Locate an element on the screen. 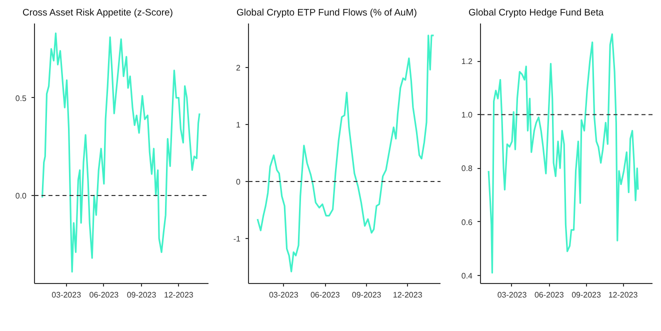 Image resolution: width=661 pixels, height=331 pixels. y-tick-label: 1 is located at coordinates (239, 125).